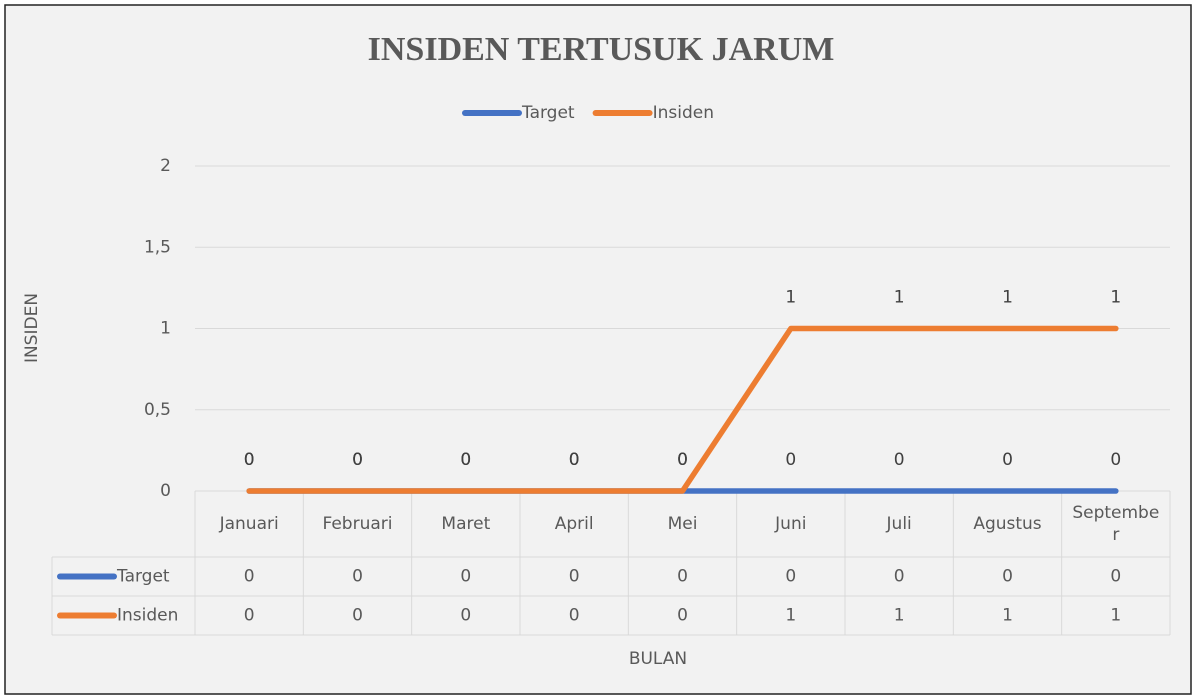  I want to click on chart-title: INSIDEN TERTUSUK JARUM, so click(601, 49).